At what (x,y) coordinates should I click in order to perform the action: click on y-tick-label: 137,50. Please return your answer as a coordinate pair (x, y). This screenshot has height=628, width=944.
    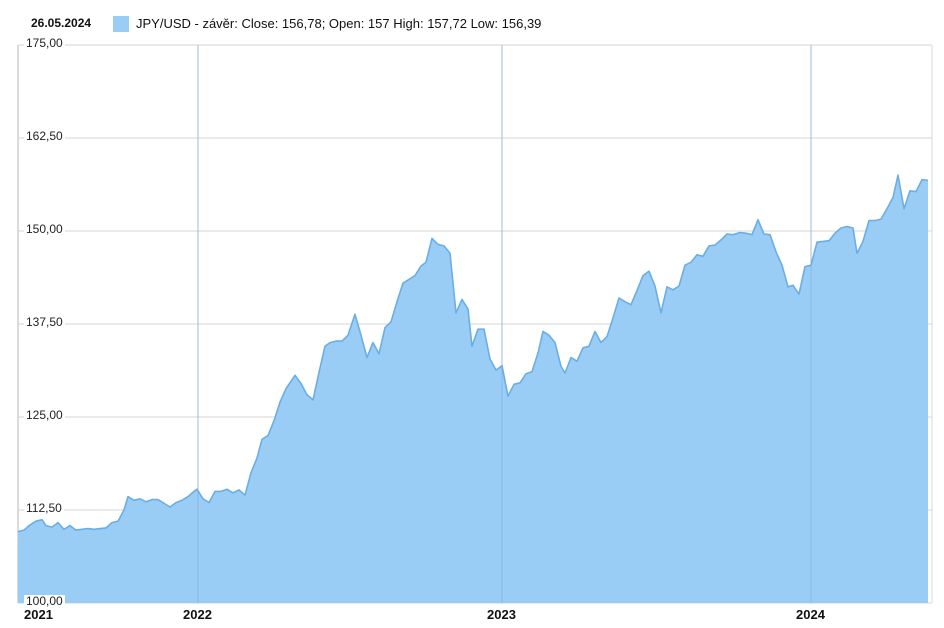
    Looking at the image, I should click on (44, 322).